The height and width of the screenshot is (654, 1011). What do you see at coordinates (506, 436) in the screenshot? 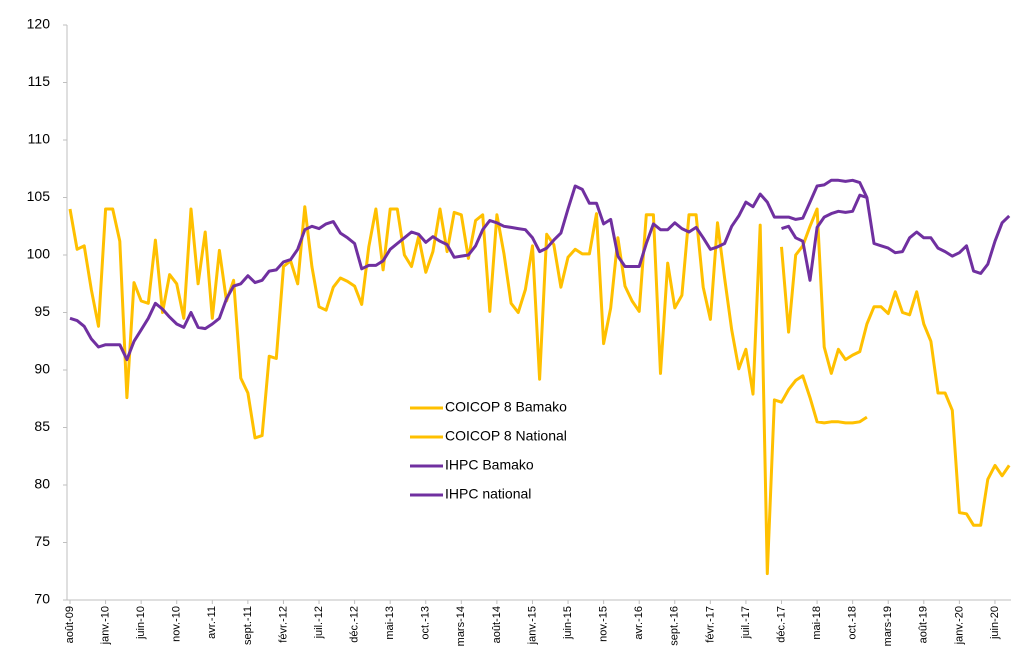
I see `legend-label: COICOP 8 National` at bounding box center [506, 436].